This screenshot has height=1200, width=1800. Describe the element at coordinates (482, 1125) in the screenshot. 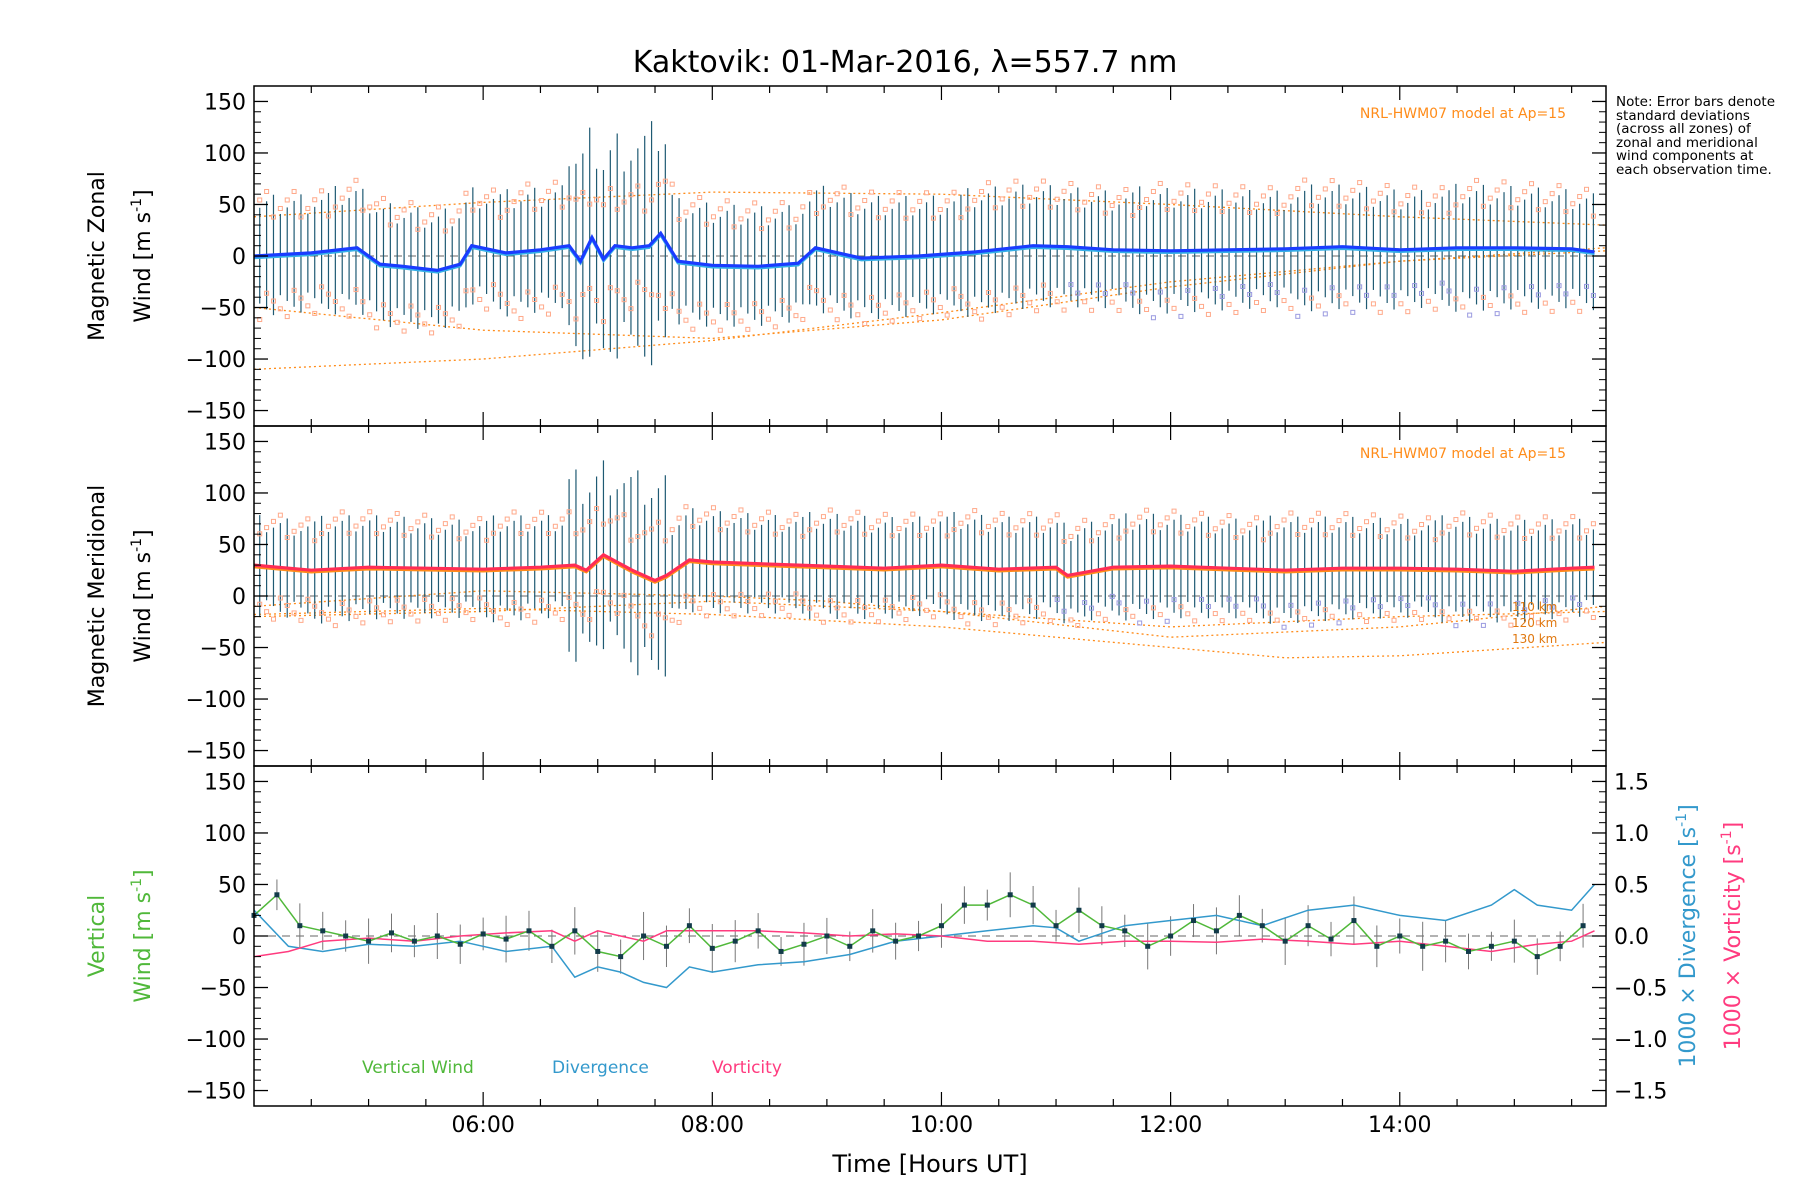

I see `x-tick-label: 06:00` at that location.